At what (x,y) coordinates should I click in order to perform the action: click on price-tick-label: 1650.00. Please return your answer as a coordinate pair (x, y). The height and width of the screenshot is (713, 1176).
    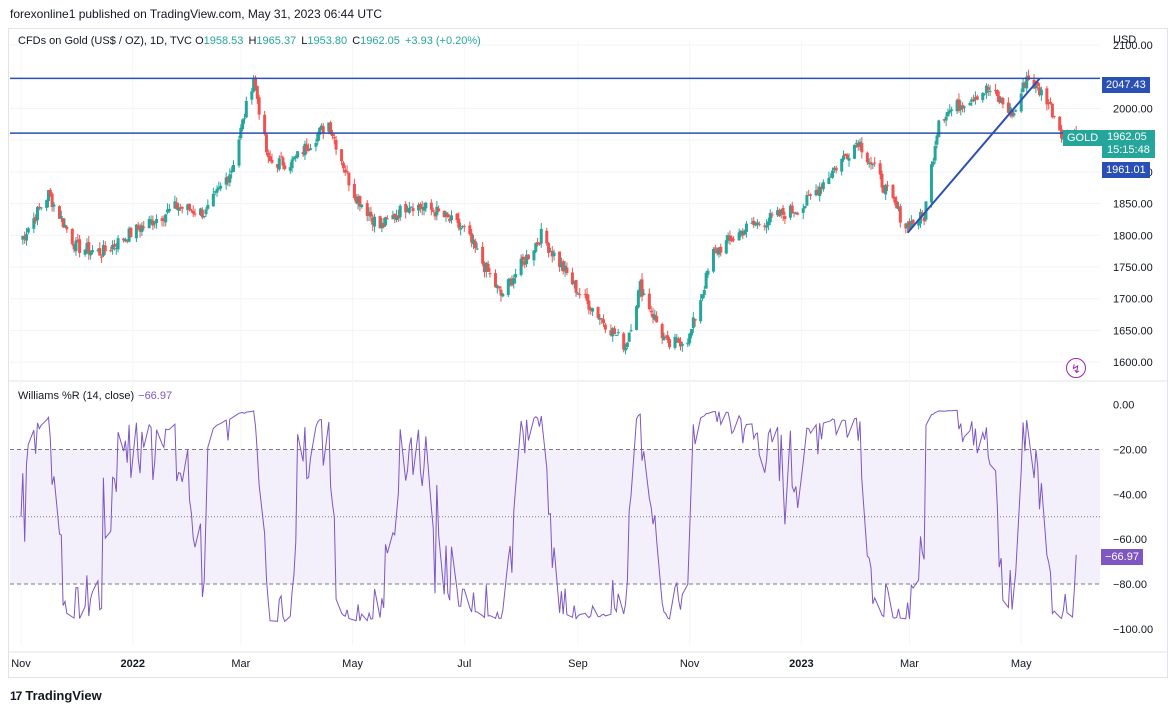
    Looking at the image, I should click on (1133, 331).